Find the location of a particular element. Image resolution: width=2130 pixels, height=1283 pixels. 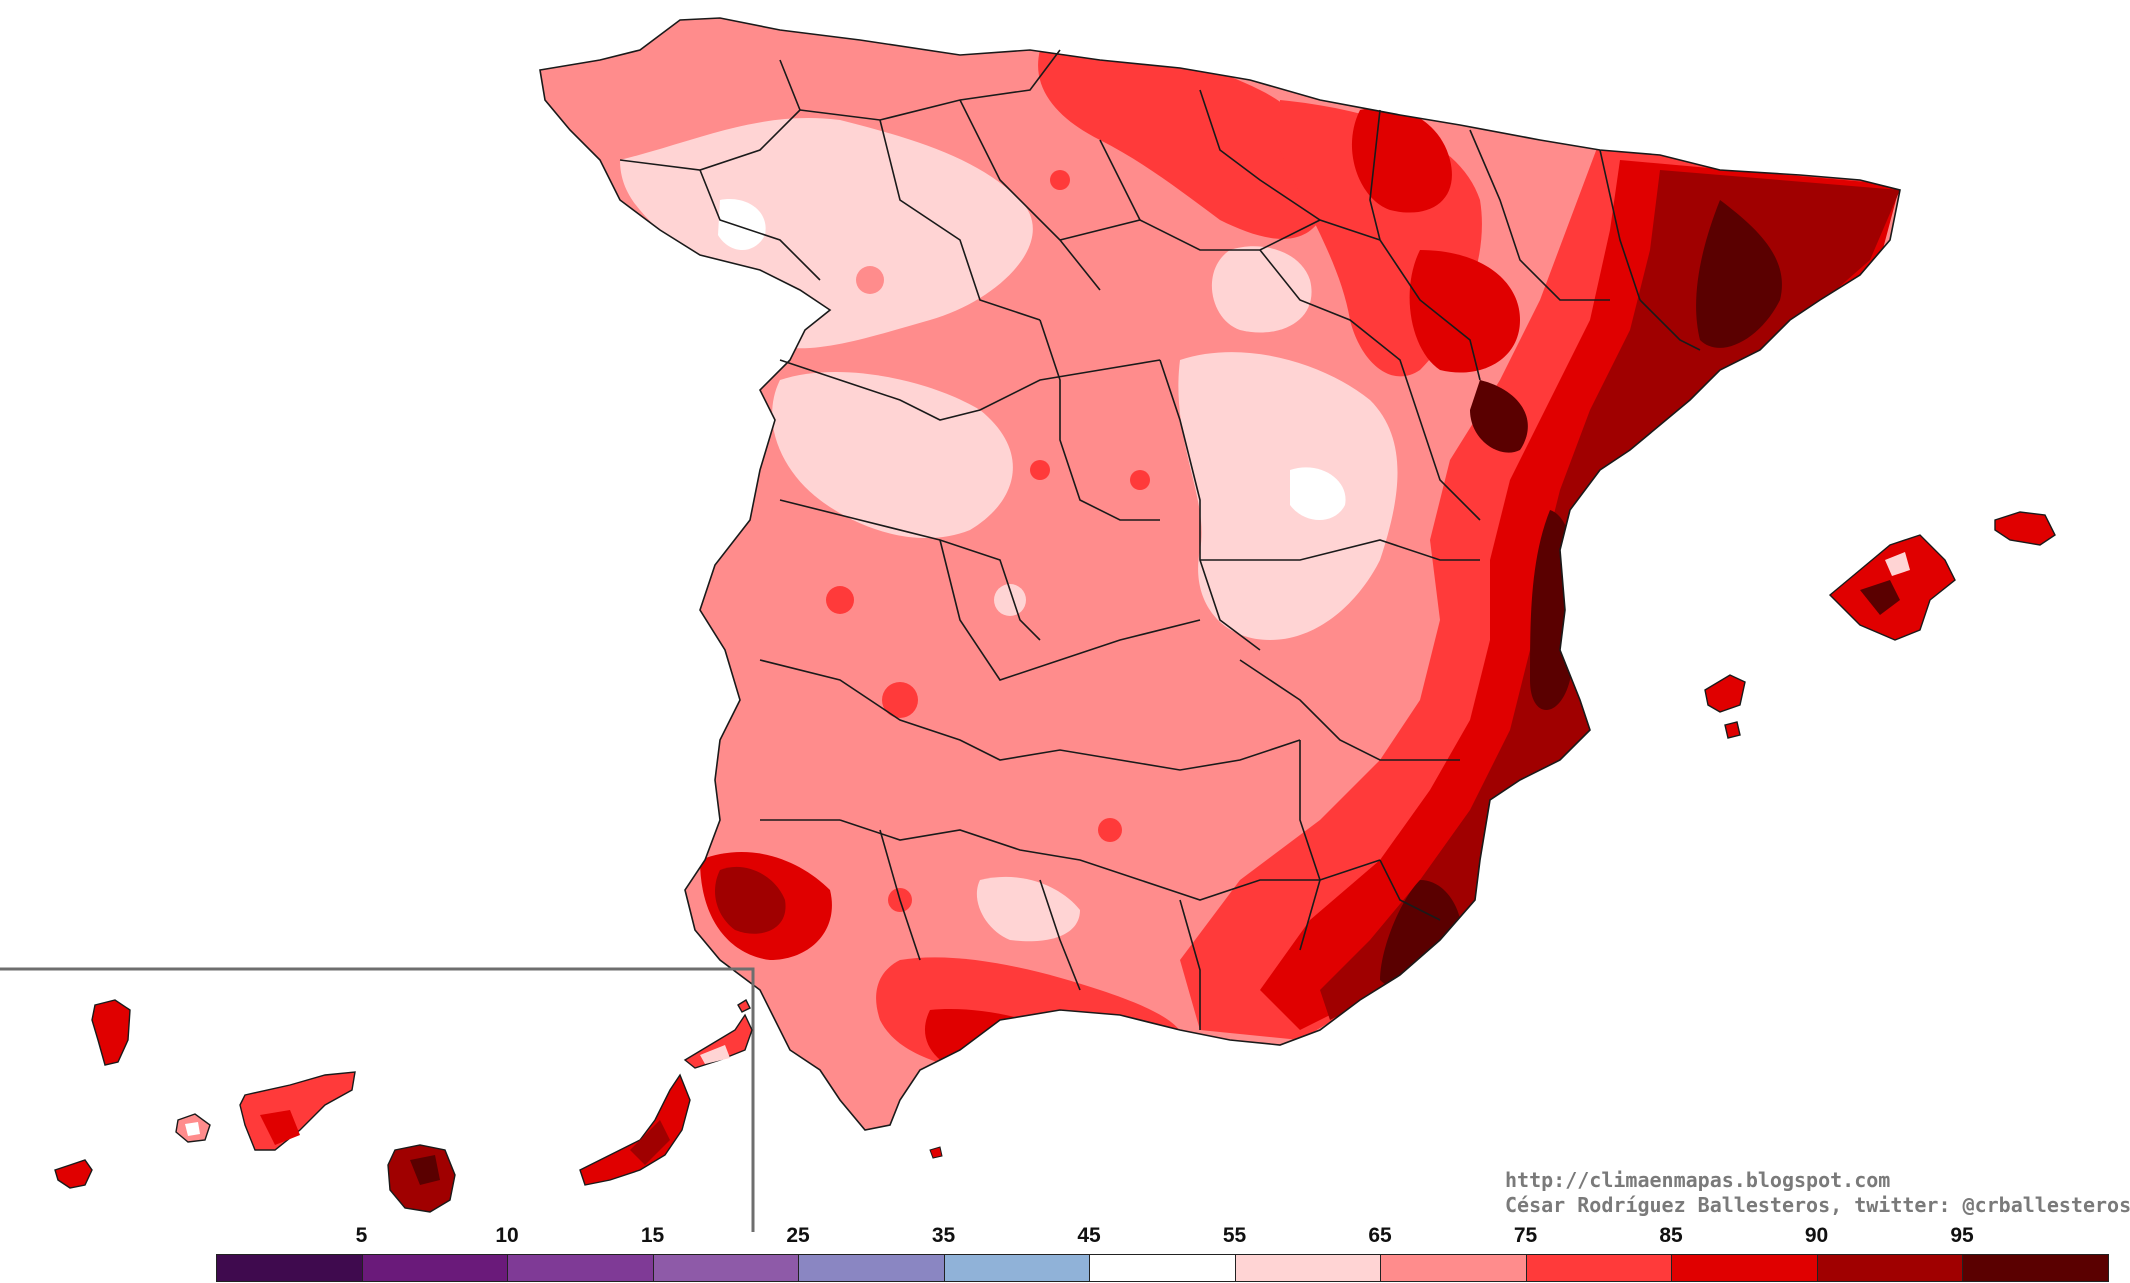

legend-label: 90 is located at coordinates (1816, 1235).